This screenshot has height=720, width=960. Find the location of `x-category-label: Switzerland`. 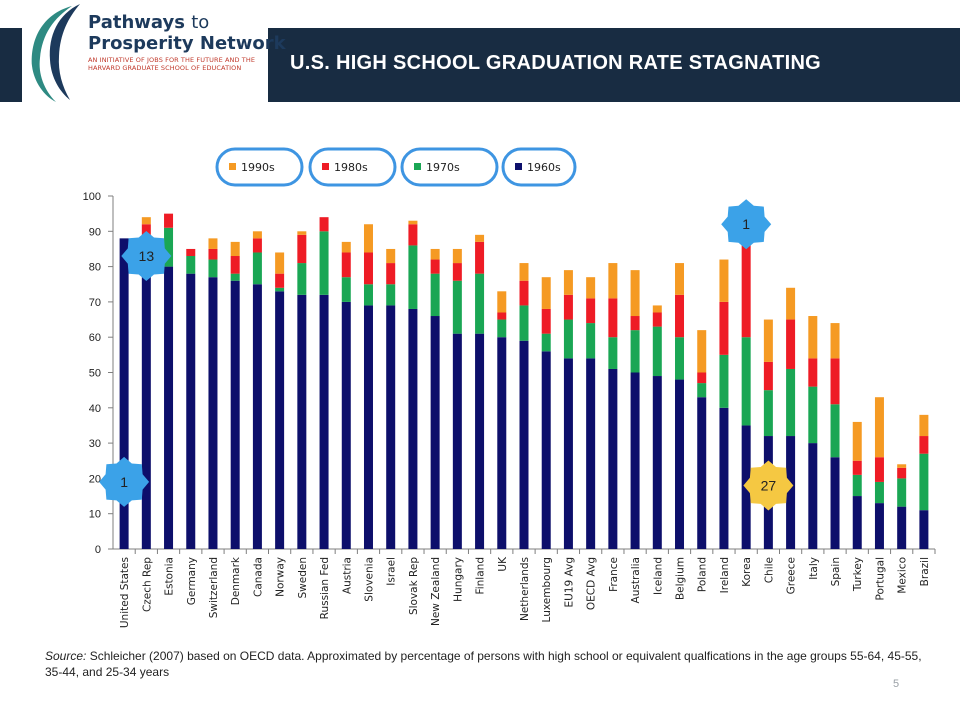

x-category-label: Switzerland is located at coordinates (214, 587).